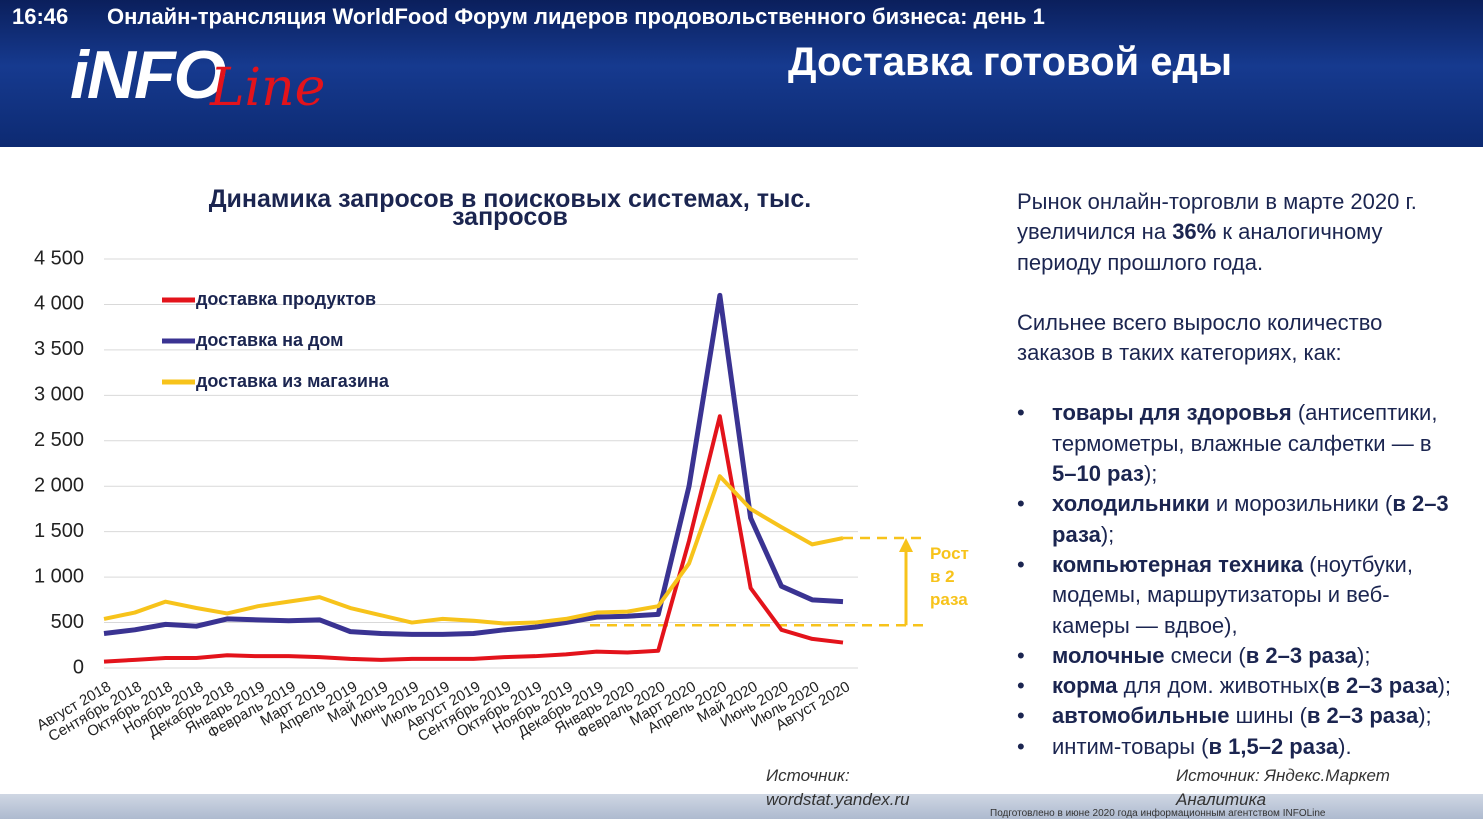 Image resolution: width=1483 pixels, height=819 pixels. Describe the element at coordinates (1222, 686) in the screenshot. I see `text: для дом. животных(` at that location.